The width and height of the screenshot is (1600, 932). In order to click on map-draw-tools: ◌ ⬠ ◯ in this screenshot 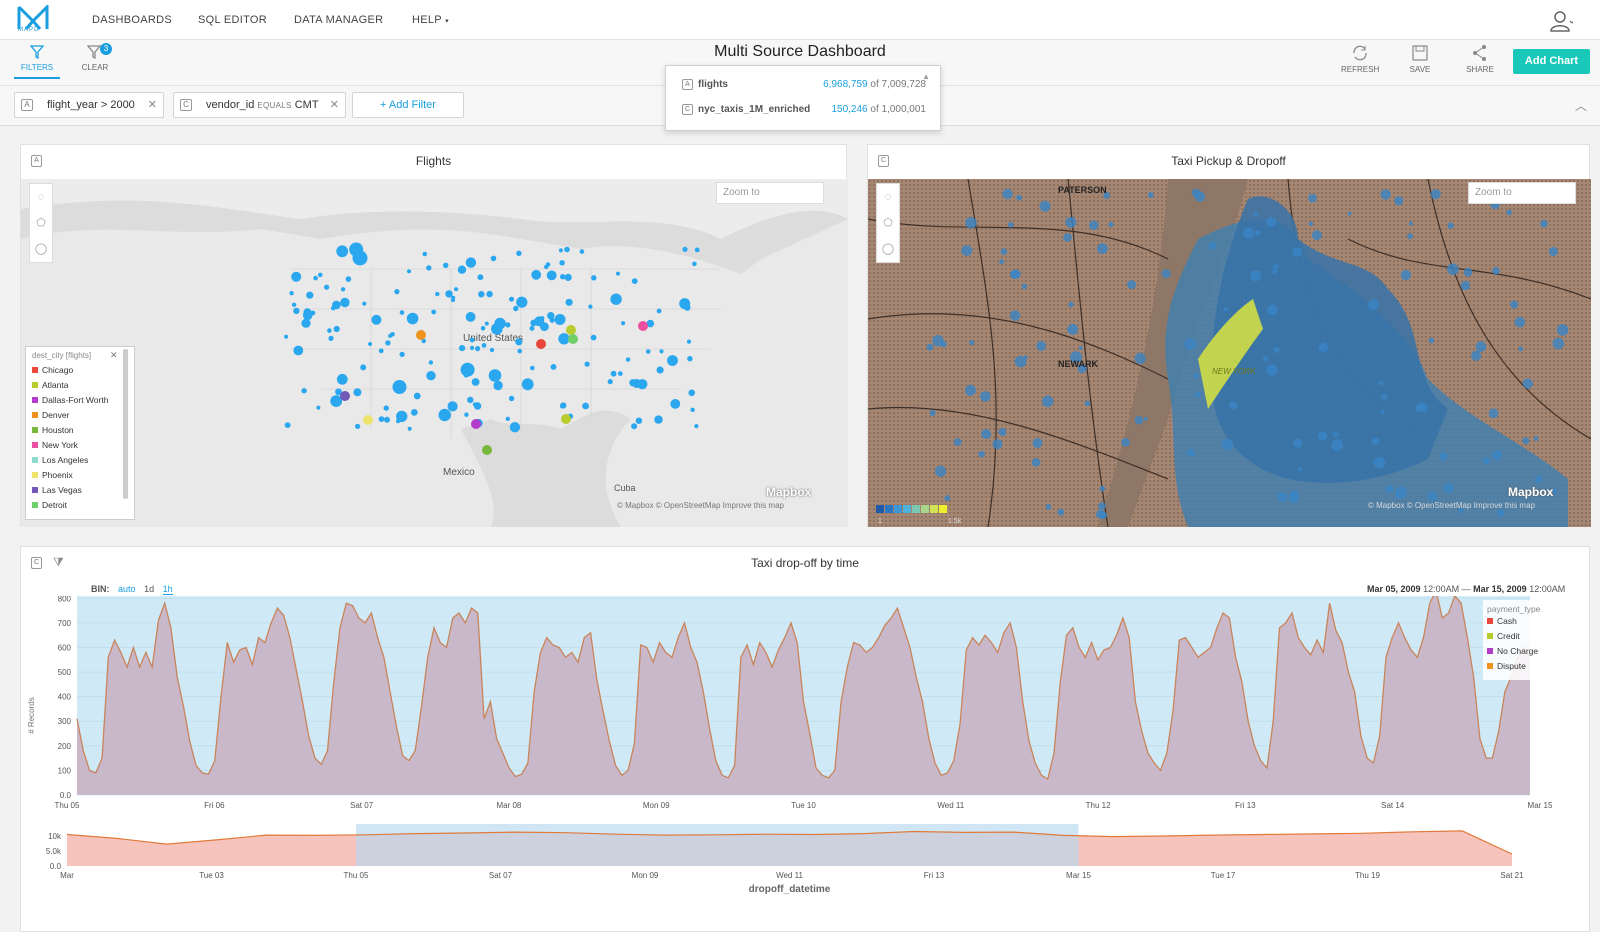, I will do `click(888, 223)`.